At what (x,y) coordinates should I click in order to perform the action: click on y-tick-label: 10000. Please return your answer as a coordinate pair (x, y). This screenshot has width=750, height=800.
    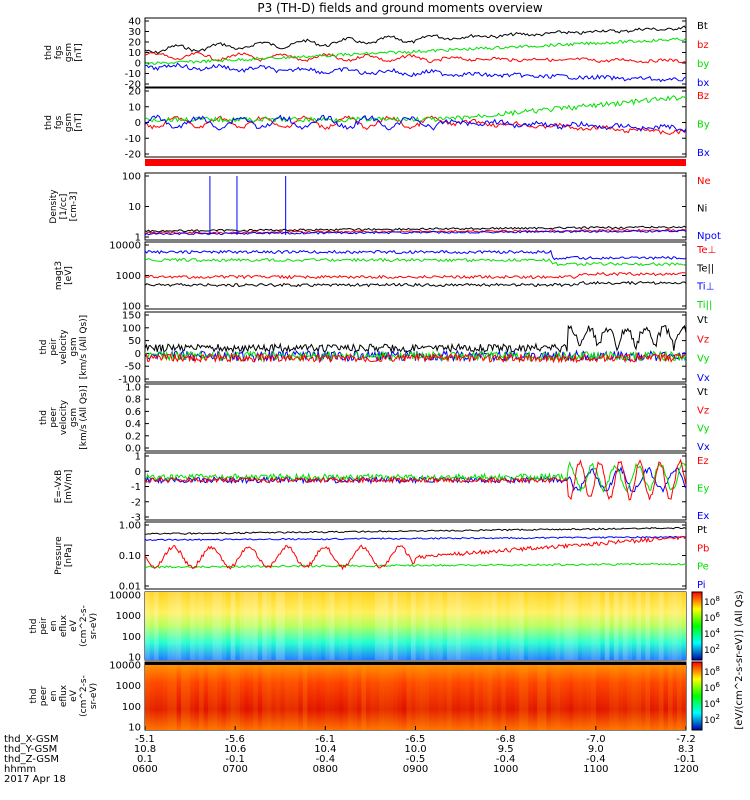
    Looking at the image, I should click on (125, 596).